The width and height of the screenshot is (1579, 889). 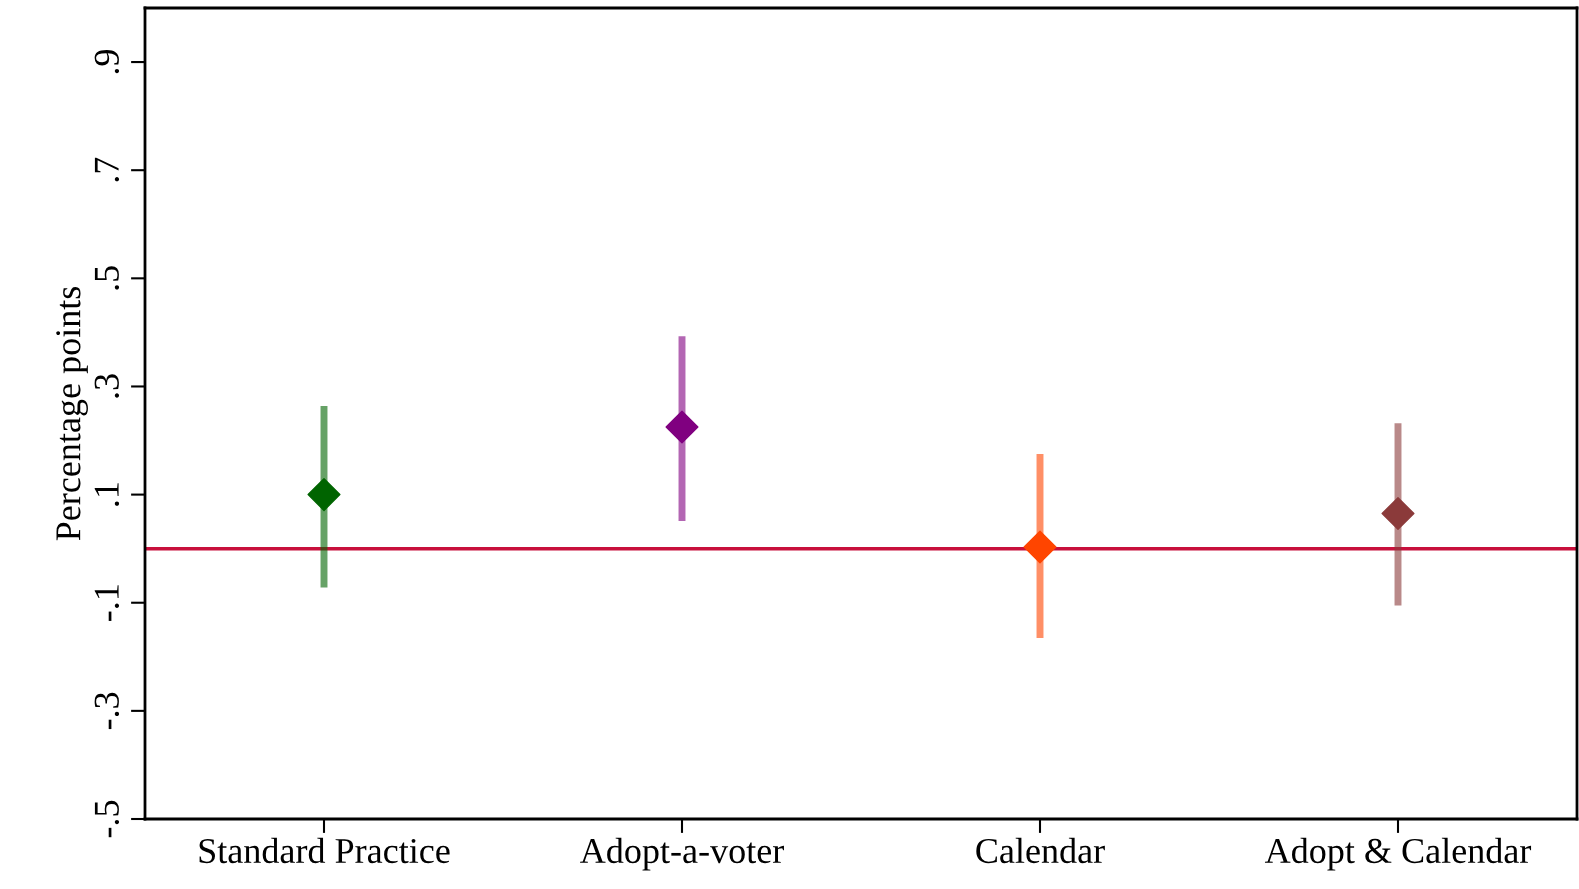 I want to click on y-tick-label: .5, so click(x=107, y=278).